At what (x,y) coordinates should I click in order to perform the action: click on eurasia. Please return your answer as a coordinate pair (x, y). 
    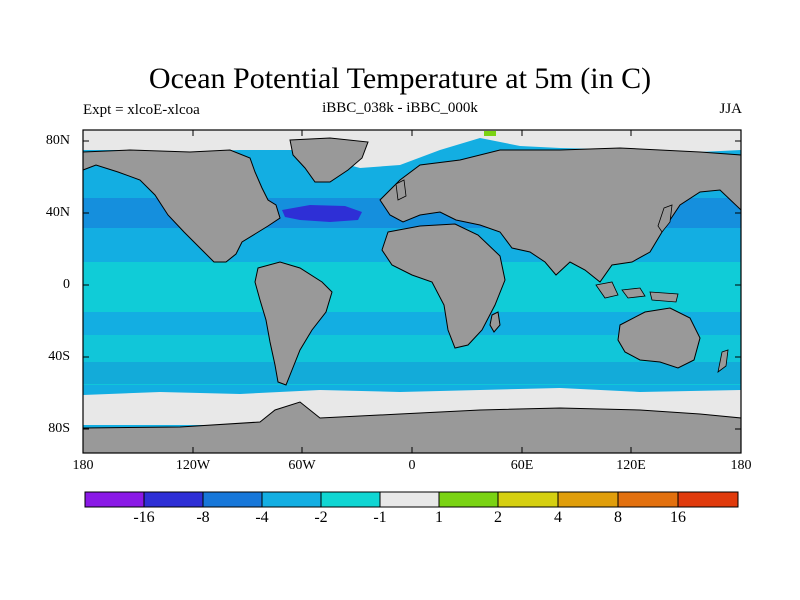
    Looking at the image, I should click on (560, 215).